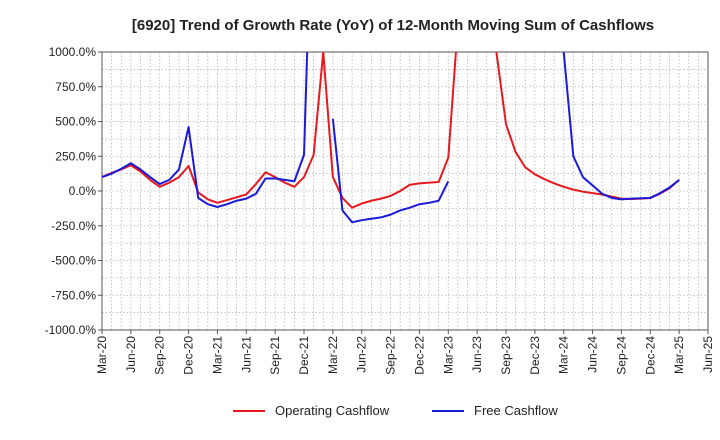 This screenshot has width=720, height=440. What do you see at coordinates (332, 410) in the screenshot?
I see `legend-label: Operating Cashflow` at bounding box center [332, 410].